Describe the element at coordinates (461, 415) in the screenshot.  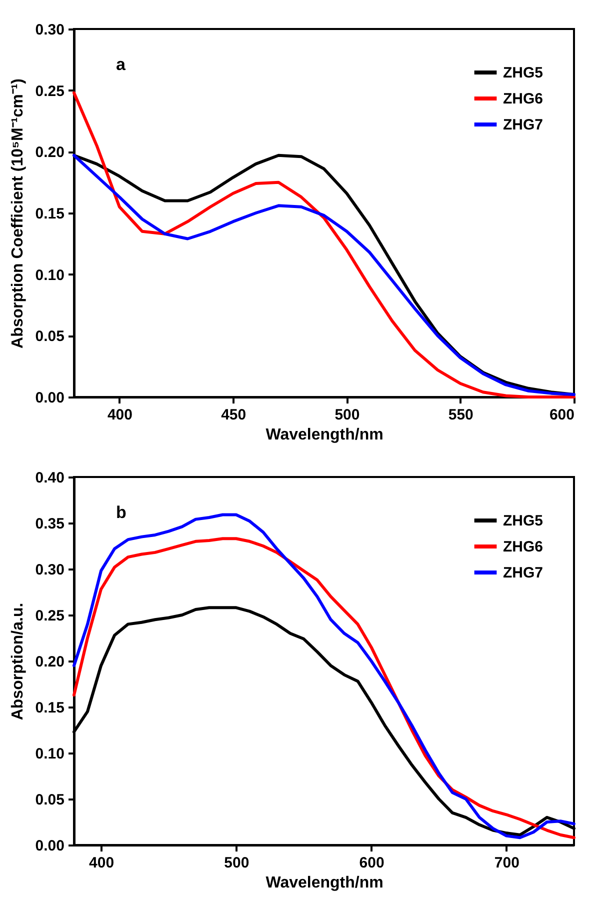
I see `x-tick-label: 550` at that location.